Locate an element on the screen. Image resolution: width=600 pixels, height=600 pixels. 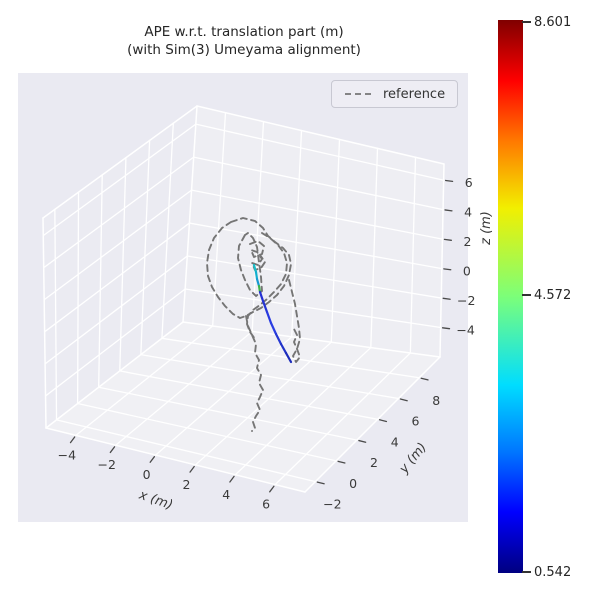
legend: reference is located at coordinates (395, 94).